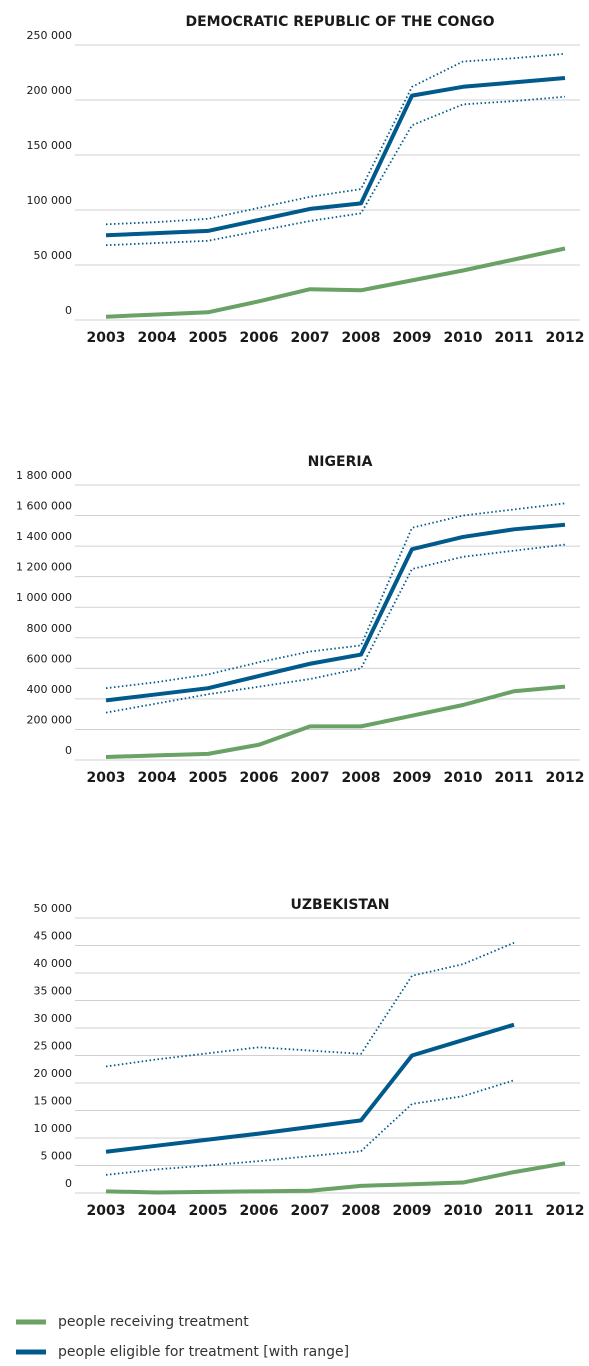  Describe the element at coordinates (340, 22) in the screenshot. I see `chart-title: DEMOCRATIC REPUBLIC OF THE CONGO` at that location.